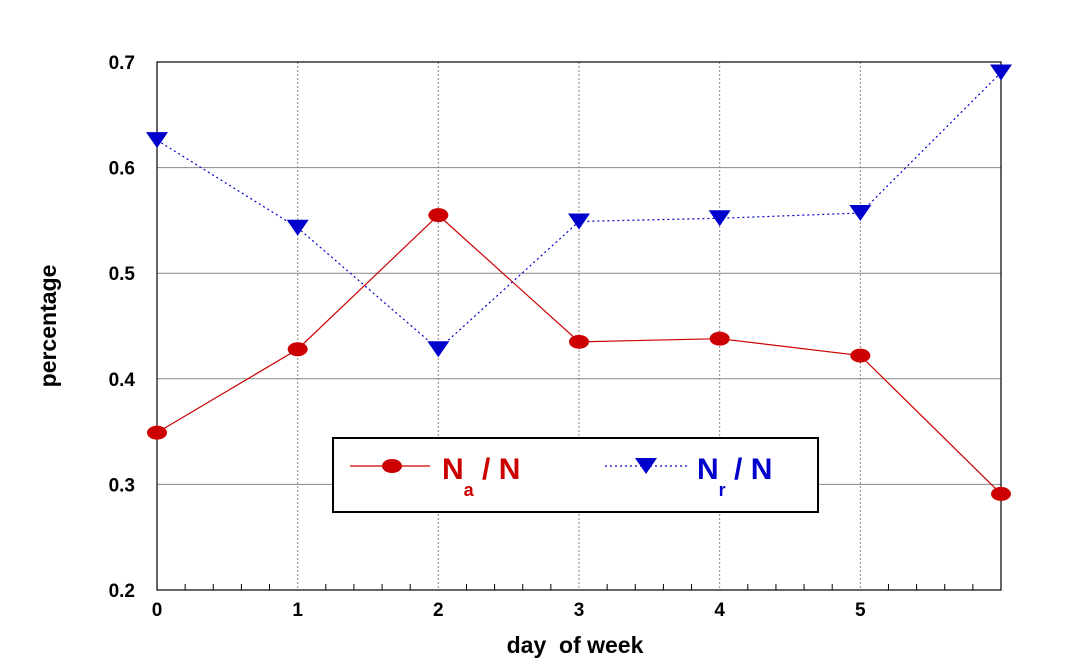 The height and width of the screenshot is (671, 1080). I want to click on x-tick-label: 2, so click(438, 610).